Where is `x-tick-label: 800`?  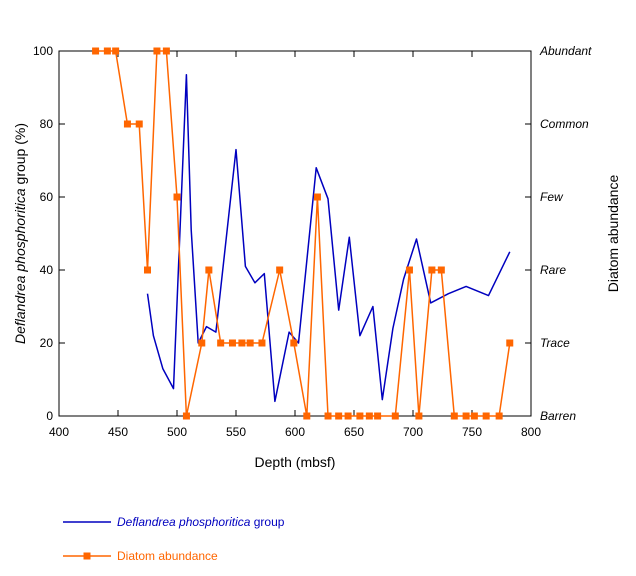
x-tick-label: 800 is located at coordinates (531, 432).